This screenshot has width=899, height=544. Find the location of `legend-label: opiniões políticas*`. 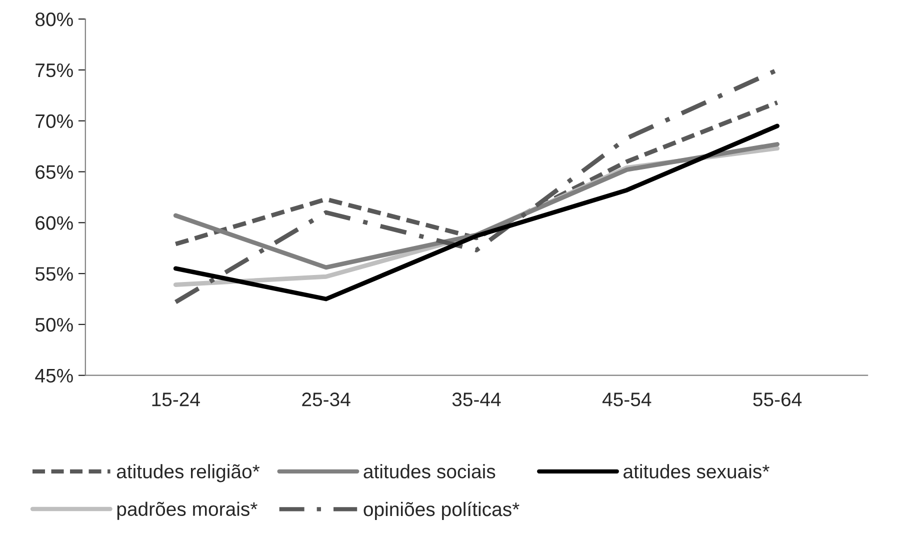

legend-label: opiniões políticas* is located at coordinates (442, 511).